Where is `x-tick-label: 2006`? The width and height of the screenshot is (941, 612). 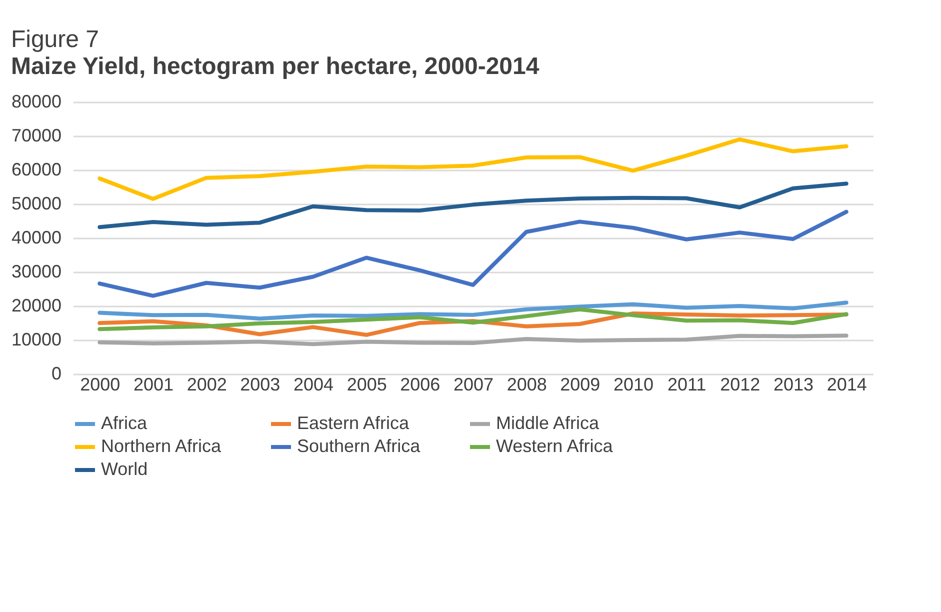 x-tick-label: 2006 is located at coordinates (420, 384).